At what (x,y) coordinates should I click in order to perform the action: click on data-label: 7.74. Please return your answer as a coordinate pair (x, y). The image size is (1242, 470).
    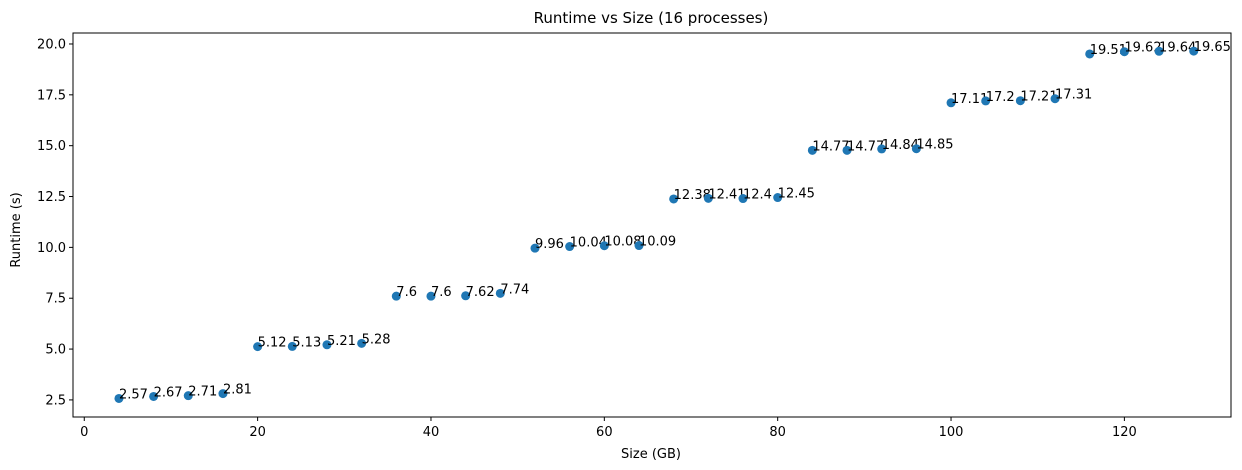
    Looking at the image, I should click on (514, 289).